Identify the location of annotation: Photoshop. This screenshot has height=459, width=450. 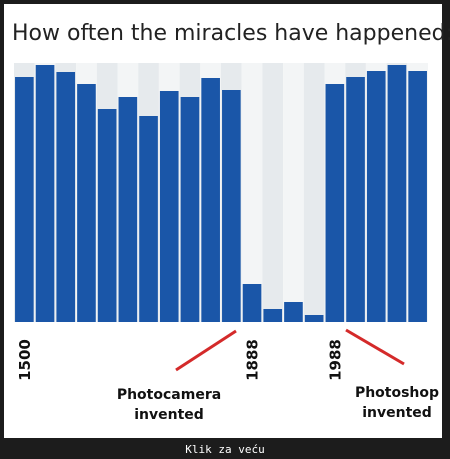
(397, 393).